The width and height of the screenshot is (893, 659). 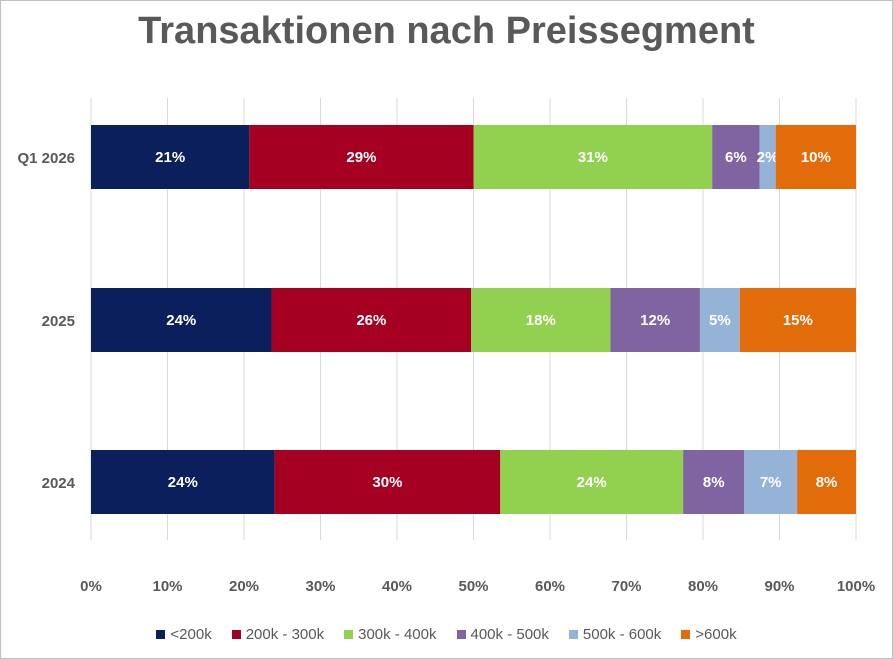 I want to click on x-tick-label: 80%, so click(x=703, y=586).